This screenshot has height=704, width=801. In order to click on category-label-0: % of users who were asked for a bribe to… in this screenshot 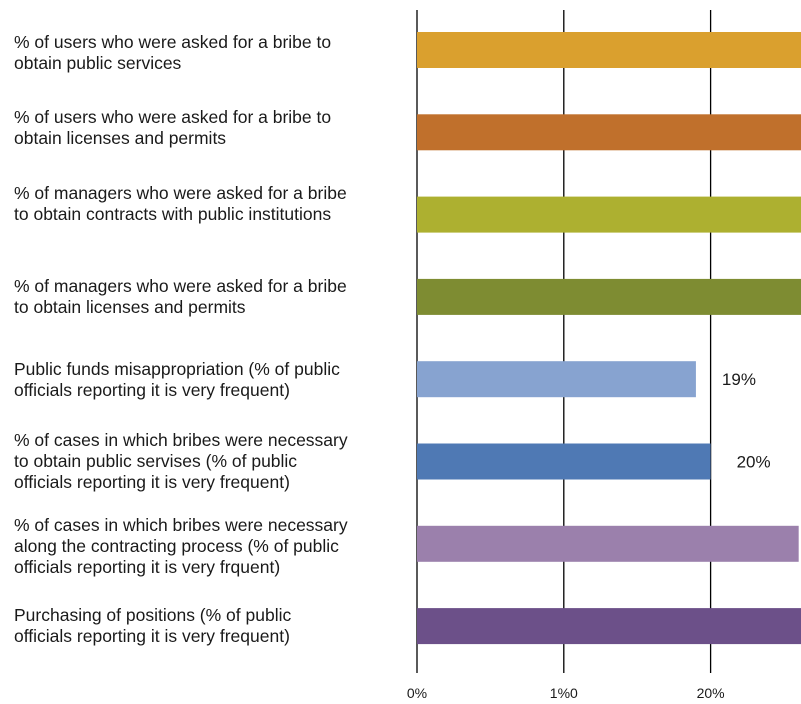, I will do `click(173, 52)`.